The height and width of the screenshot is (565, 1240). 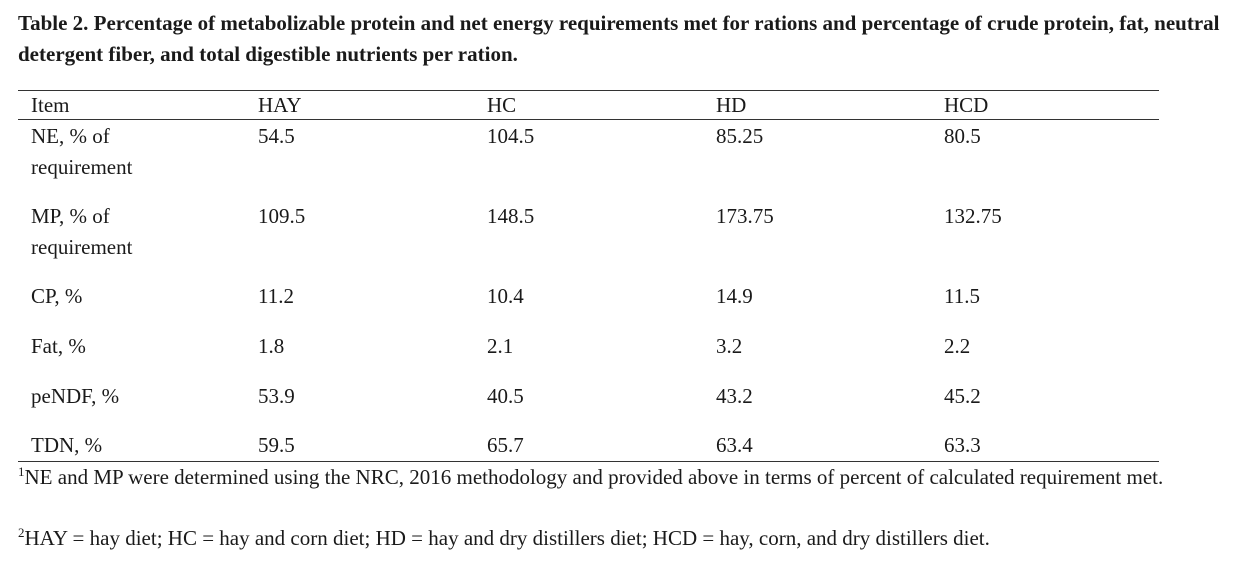 What do you see at coordinates (75, 396) in the screenshot?
I see `row-label: peNDF, %` at bounding box center [75, 396].